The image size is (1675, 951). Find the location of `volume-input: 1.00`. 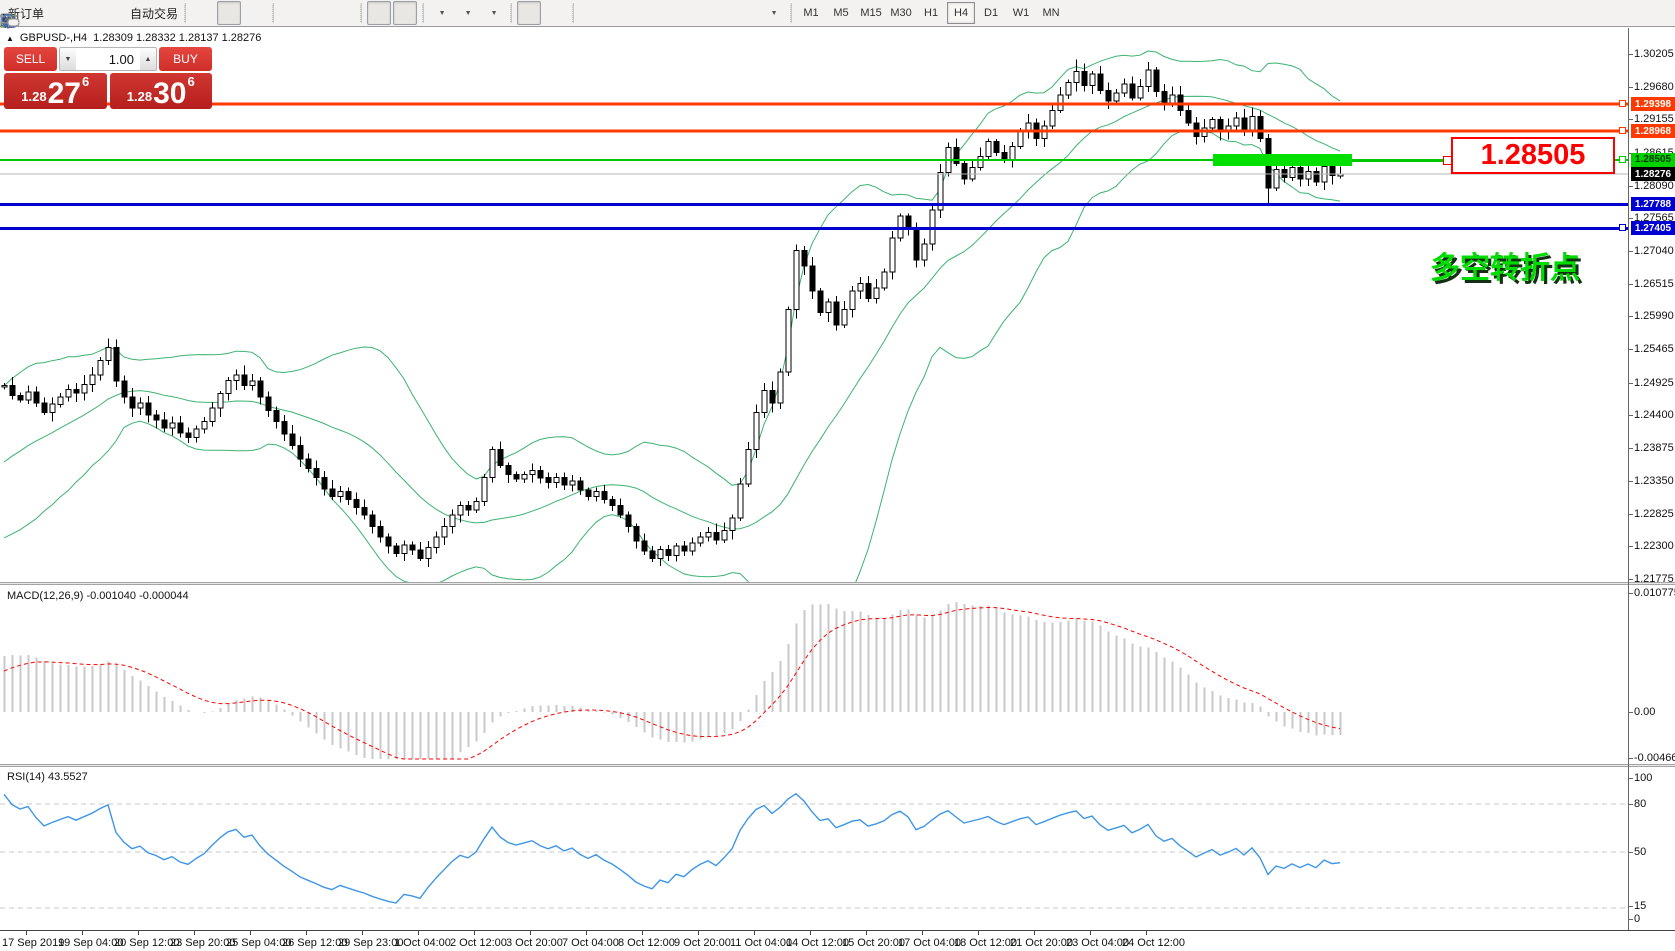

volume-input: 1.00 is located at coordinates (108, 59).